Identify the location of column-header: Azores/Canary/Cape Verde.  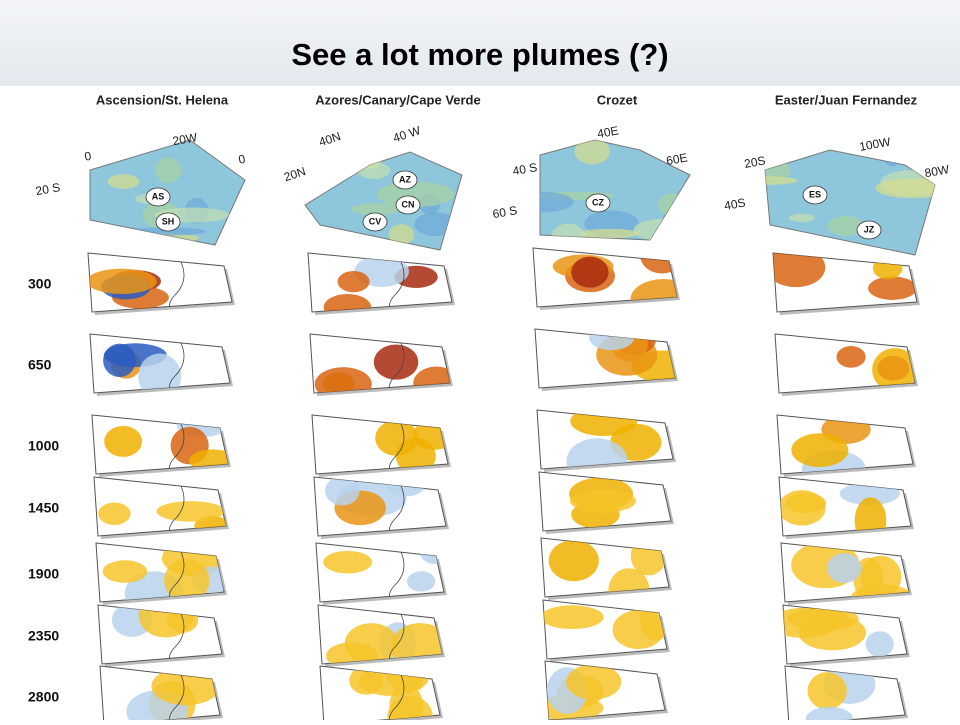
(397, 99).